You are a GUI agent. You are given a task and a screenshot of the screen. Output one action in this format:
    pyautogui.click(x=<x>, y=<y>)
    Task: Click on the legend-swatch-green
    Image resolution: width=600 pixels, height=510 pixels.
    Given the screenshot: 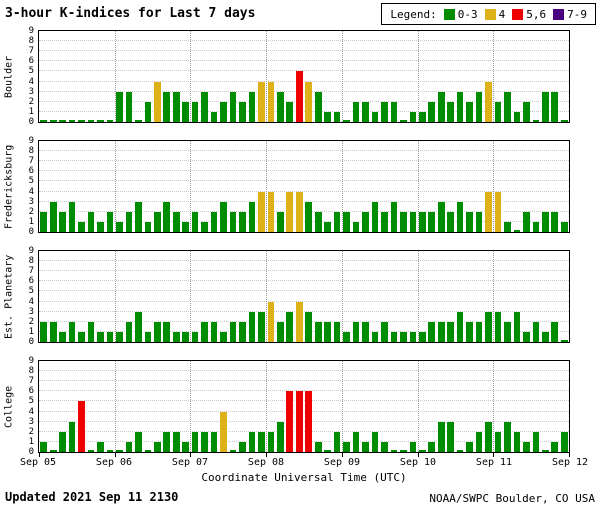 What is the action you would take?
    pyautogui.click(x=449, y=14)
    